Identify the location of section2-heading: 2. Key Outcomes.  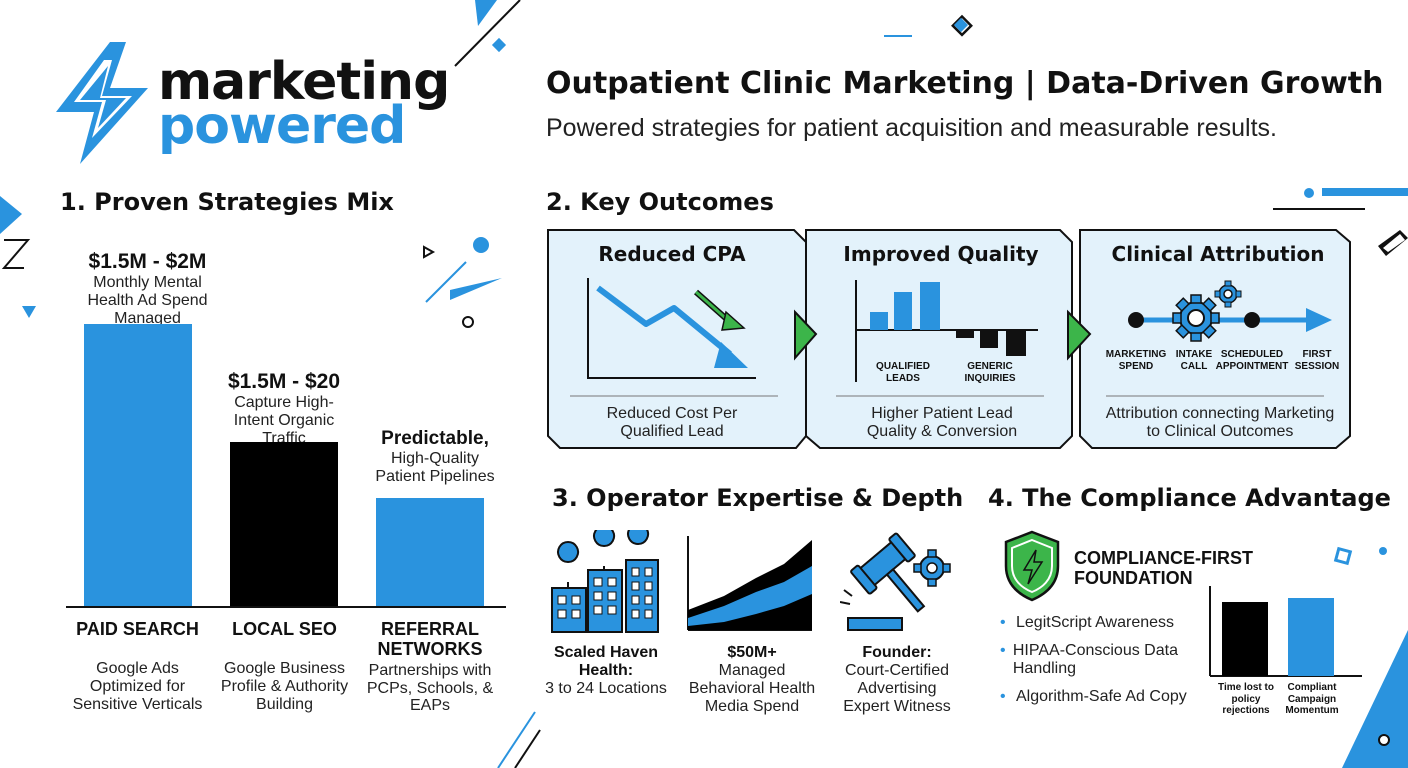
(660, 202).